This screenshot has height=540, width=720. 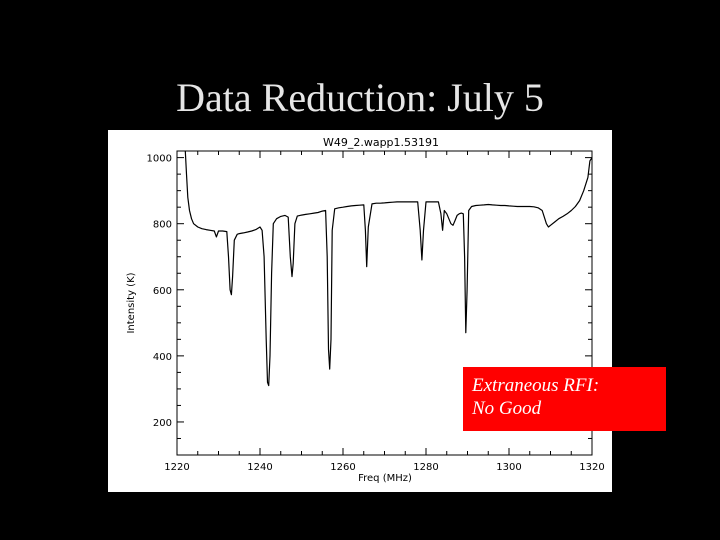 What do you see at coordinates (159, 159) in the screenshot?
I see `y-tick-label: 1000` at bounding box center [159, 159].